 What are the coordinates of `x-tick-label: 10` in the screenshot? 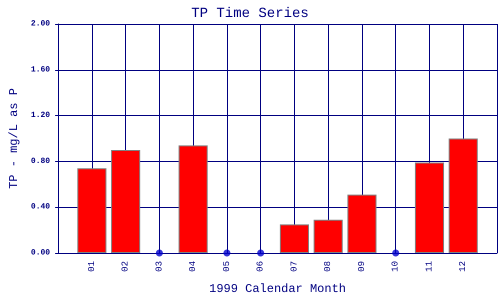 It's located at (395, 266).